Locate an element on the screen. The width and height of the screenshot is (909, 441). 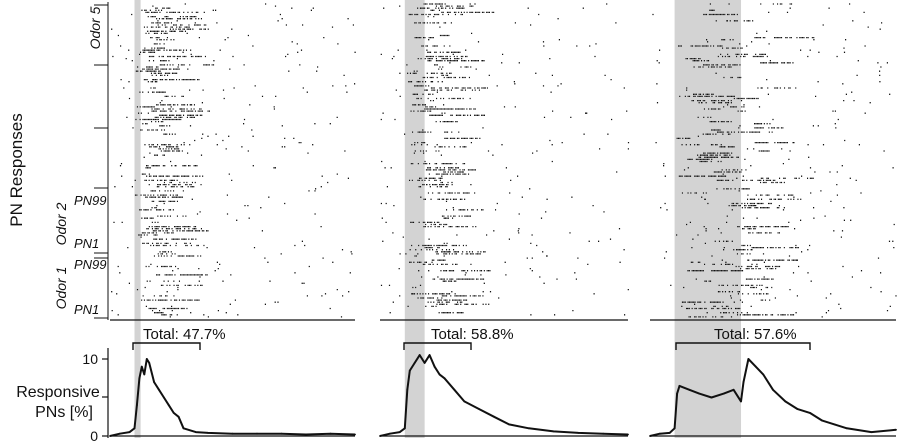
stimulus-window-middle is located at coordinates (414, 219).